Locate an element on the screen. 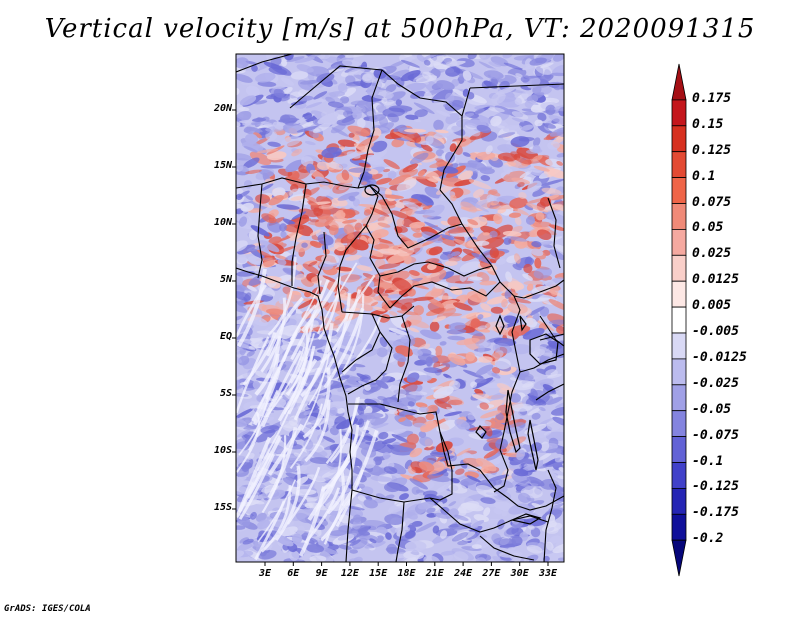 This screenshot has width=800, height=618. x-tick-label: 30E is located at coordinates (519, 573).